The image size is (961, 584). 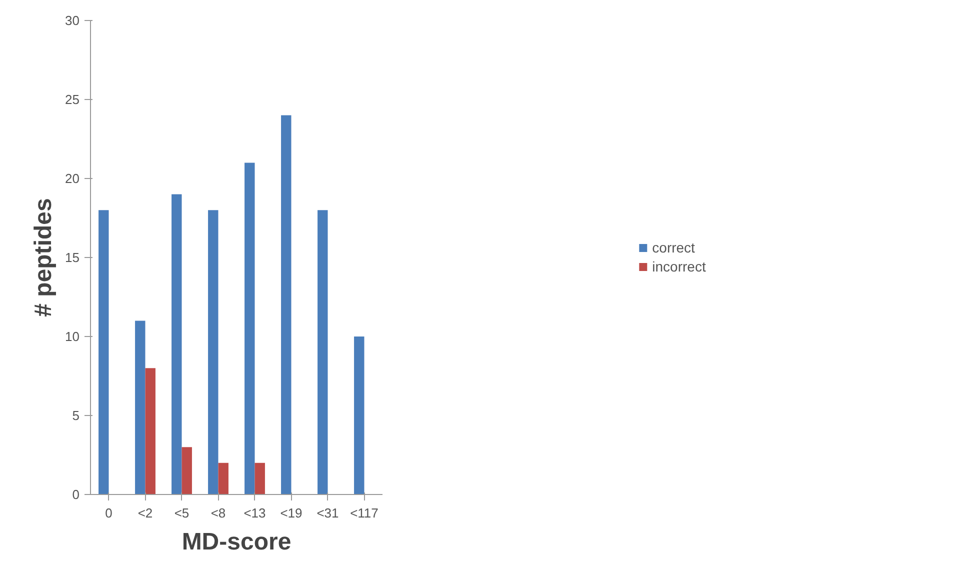 What do you see at coordinates (182, 513) in the screenshot?
I see `x-tick-label: <5` at bounding box center [182, 513].